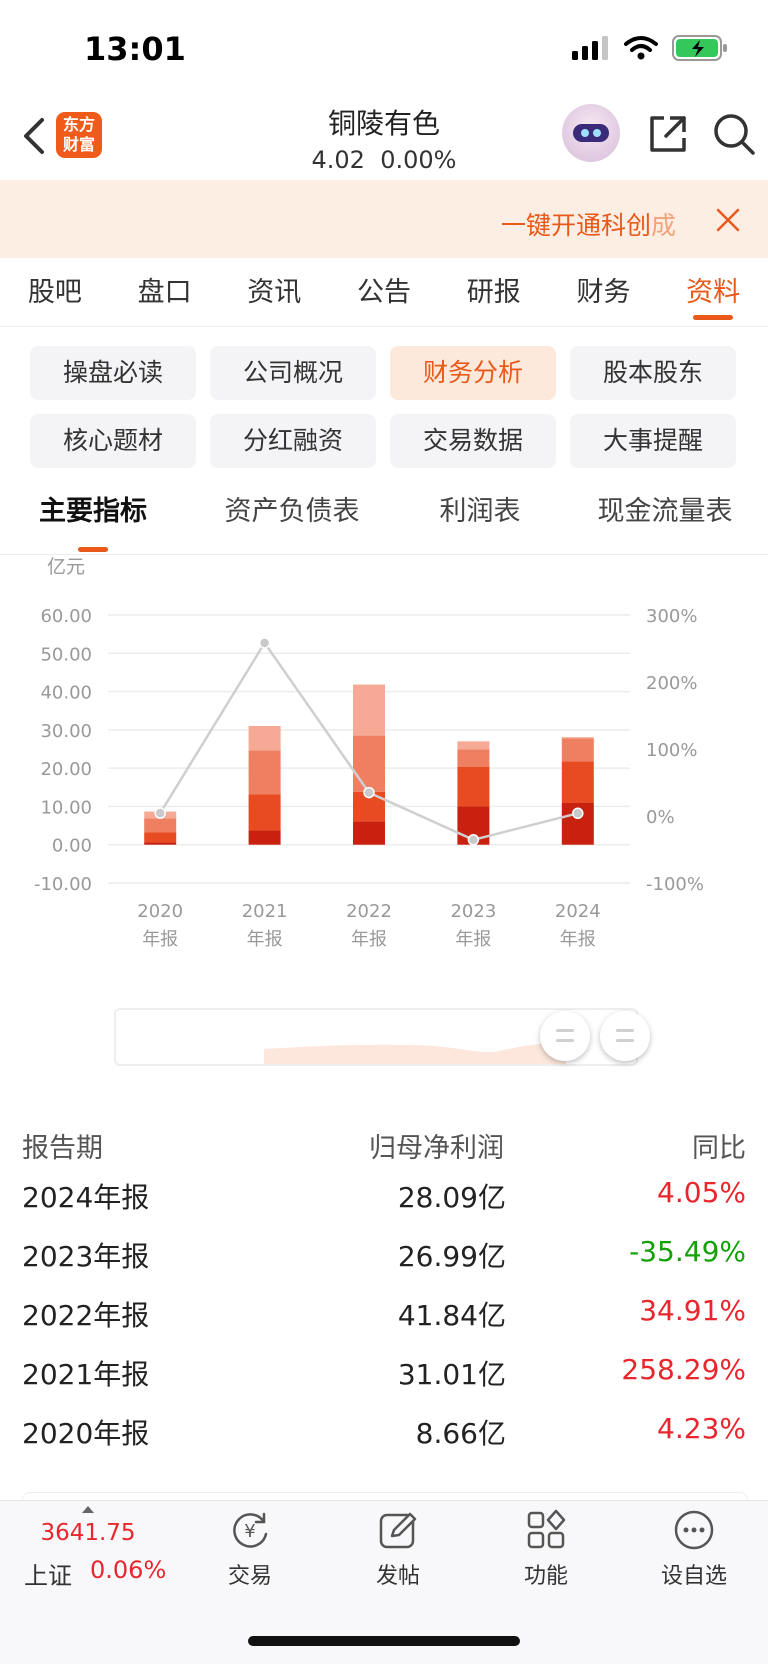 Image resolution: width=768 pixels, height=1664 pixels. Describe the element at coordinates (250, 1549) in the screenshot. I see `nav-trade: ¥ 交易` at that location.